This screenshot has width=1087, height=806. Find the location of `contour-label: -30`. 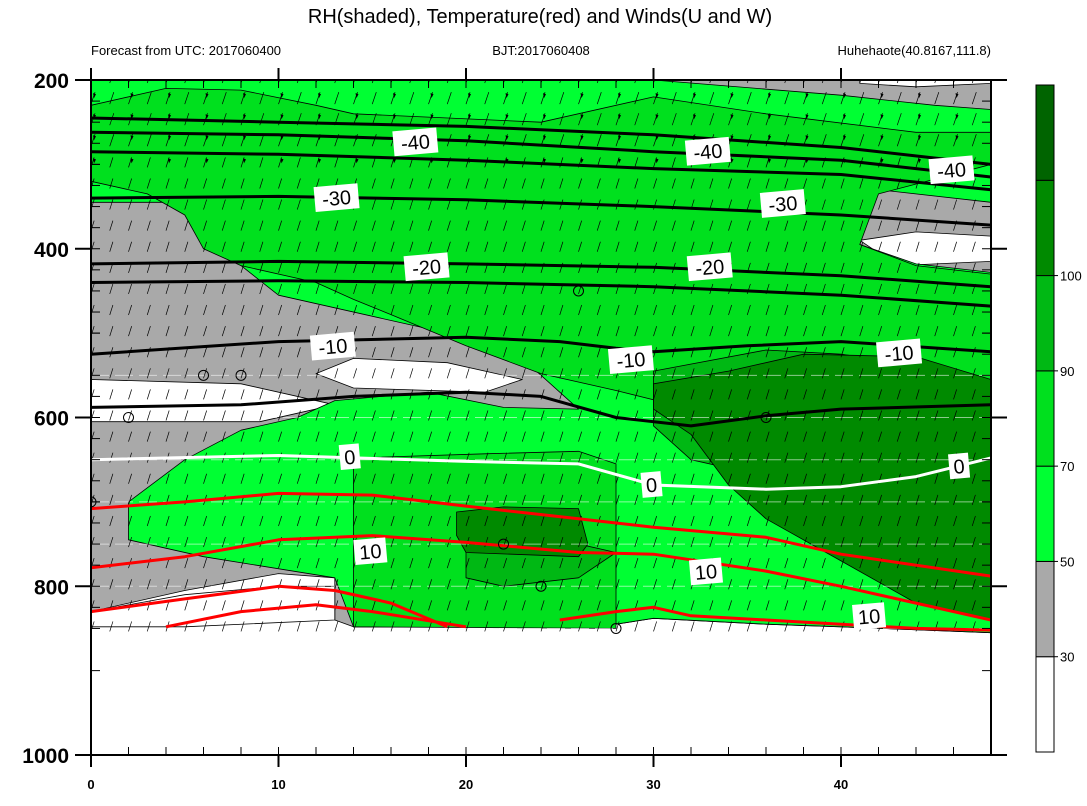

contour-label: -30 is located at coordinates (782, 203).